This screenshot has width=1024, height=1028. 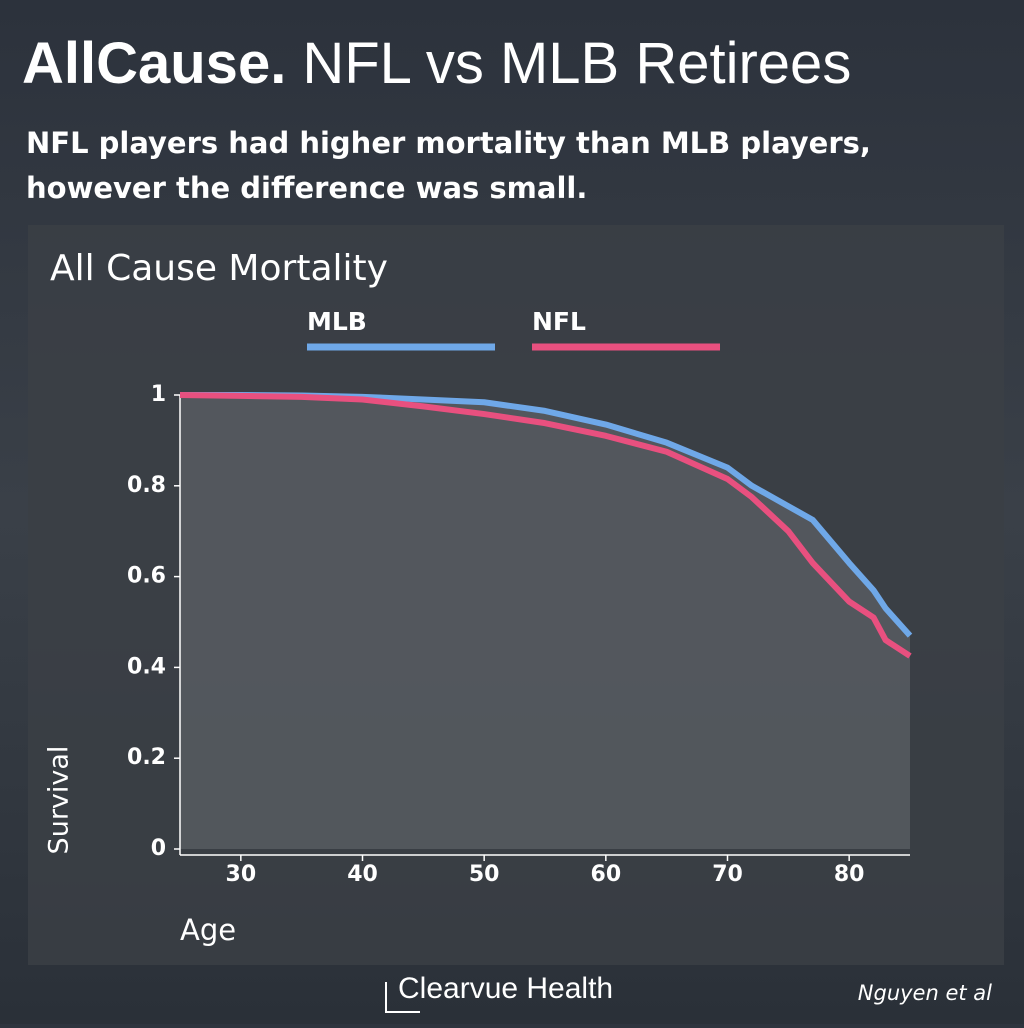 I want to click on y-tick-label: 0.2, so click(x=146, y=757).